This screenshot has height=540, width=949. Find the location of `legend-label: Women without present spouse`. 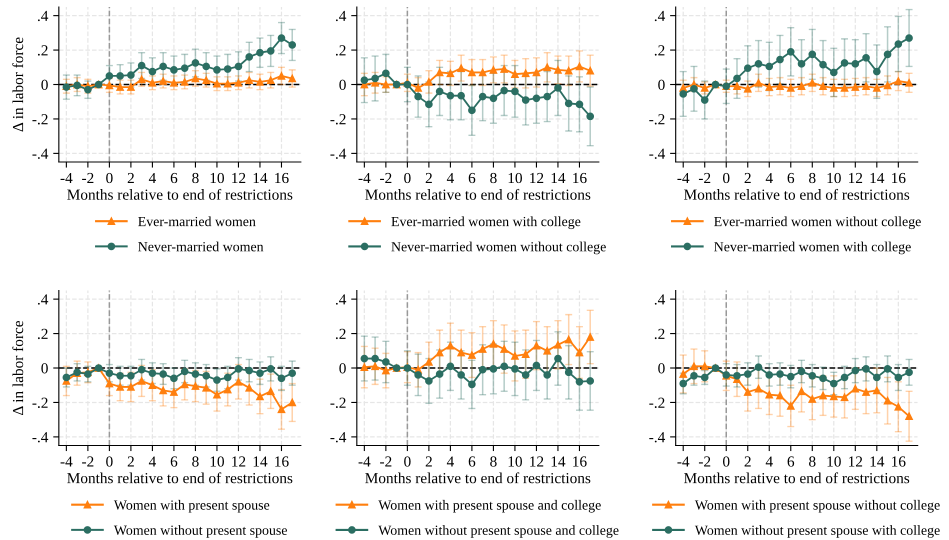

legend-label: Women without present spouse is located at coordinates (200, 531).